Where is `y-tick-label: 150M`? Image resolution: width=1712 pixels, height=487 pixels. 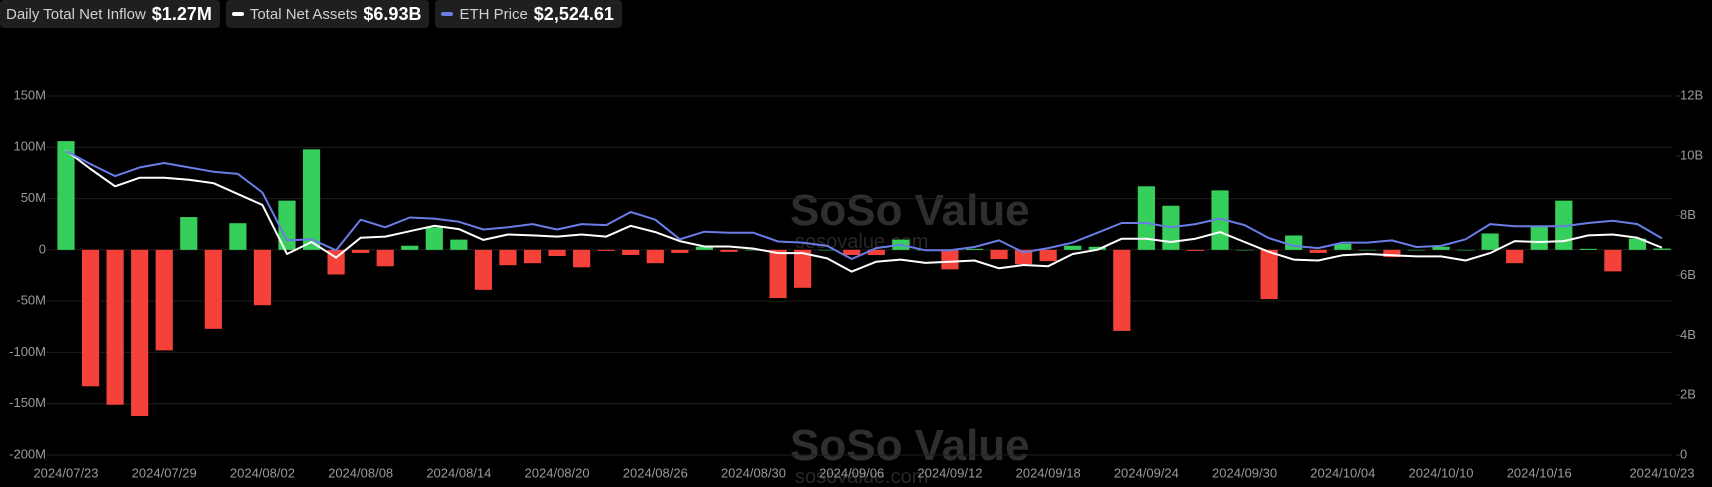
y-tick-label: 150M is located at coordinates (29, 94).